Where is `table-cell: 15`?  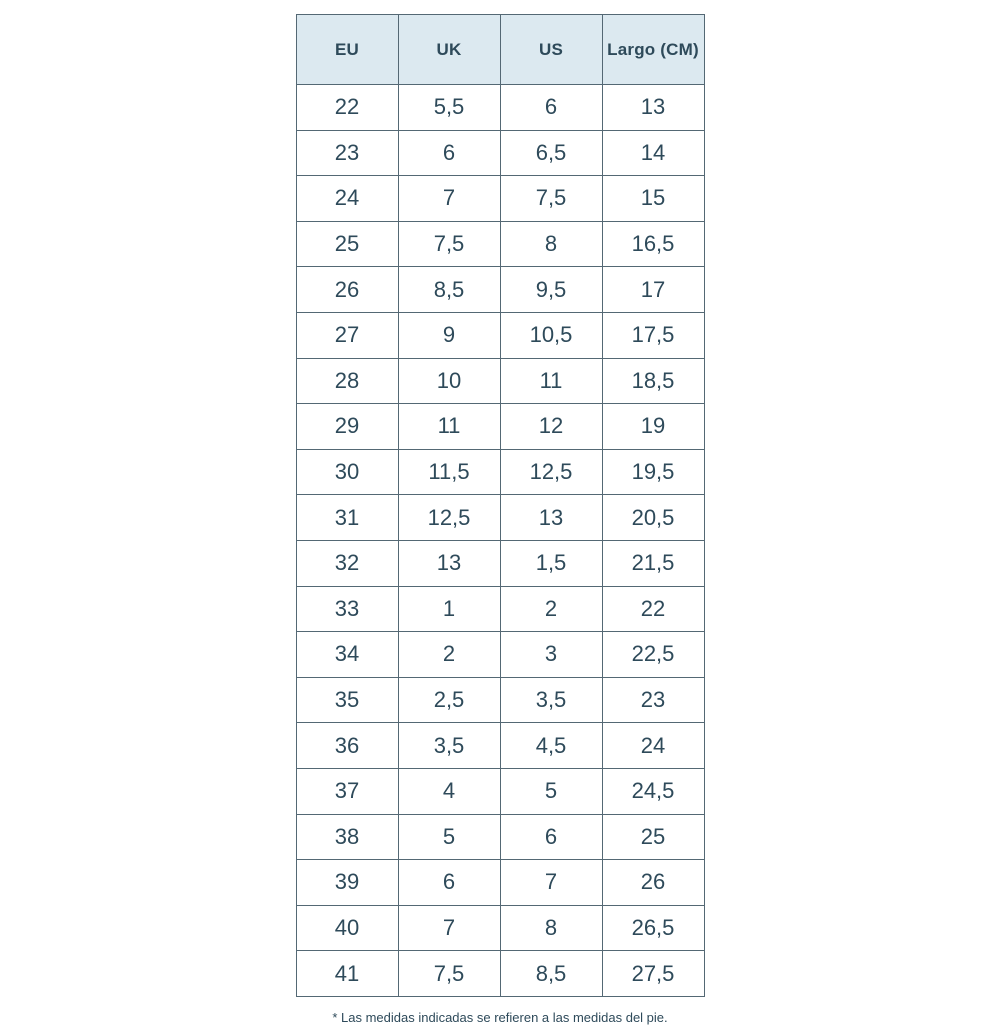 table-cell: 15 is located at coordinates (653, 198).